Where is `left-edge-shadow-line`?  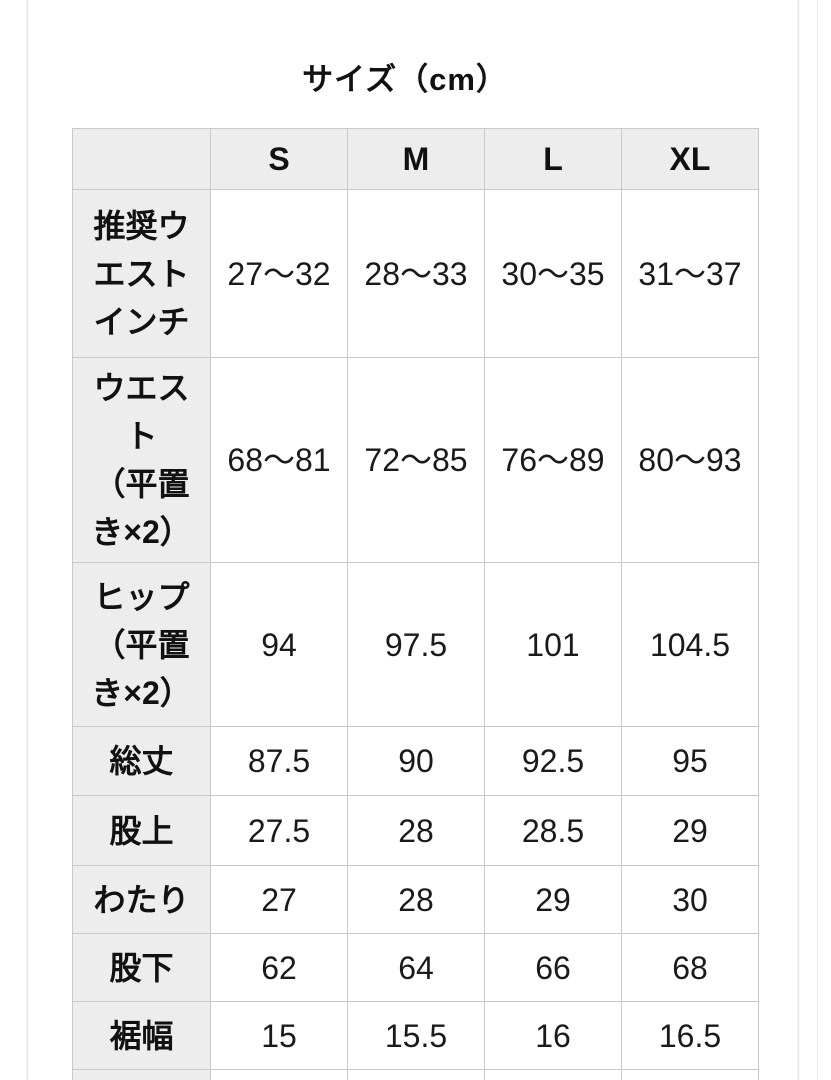 left-edge-shadow-line is located at coordinates (27, 540).